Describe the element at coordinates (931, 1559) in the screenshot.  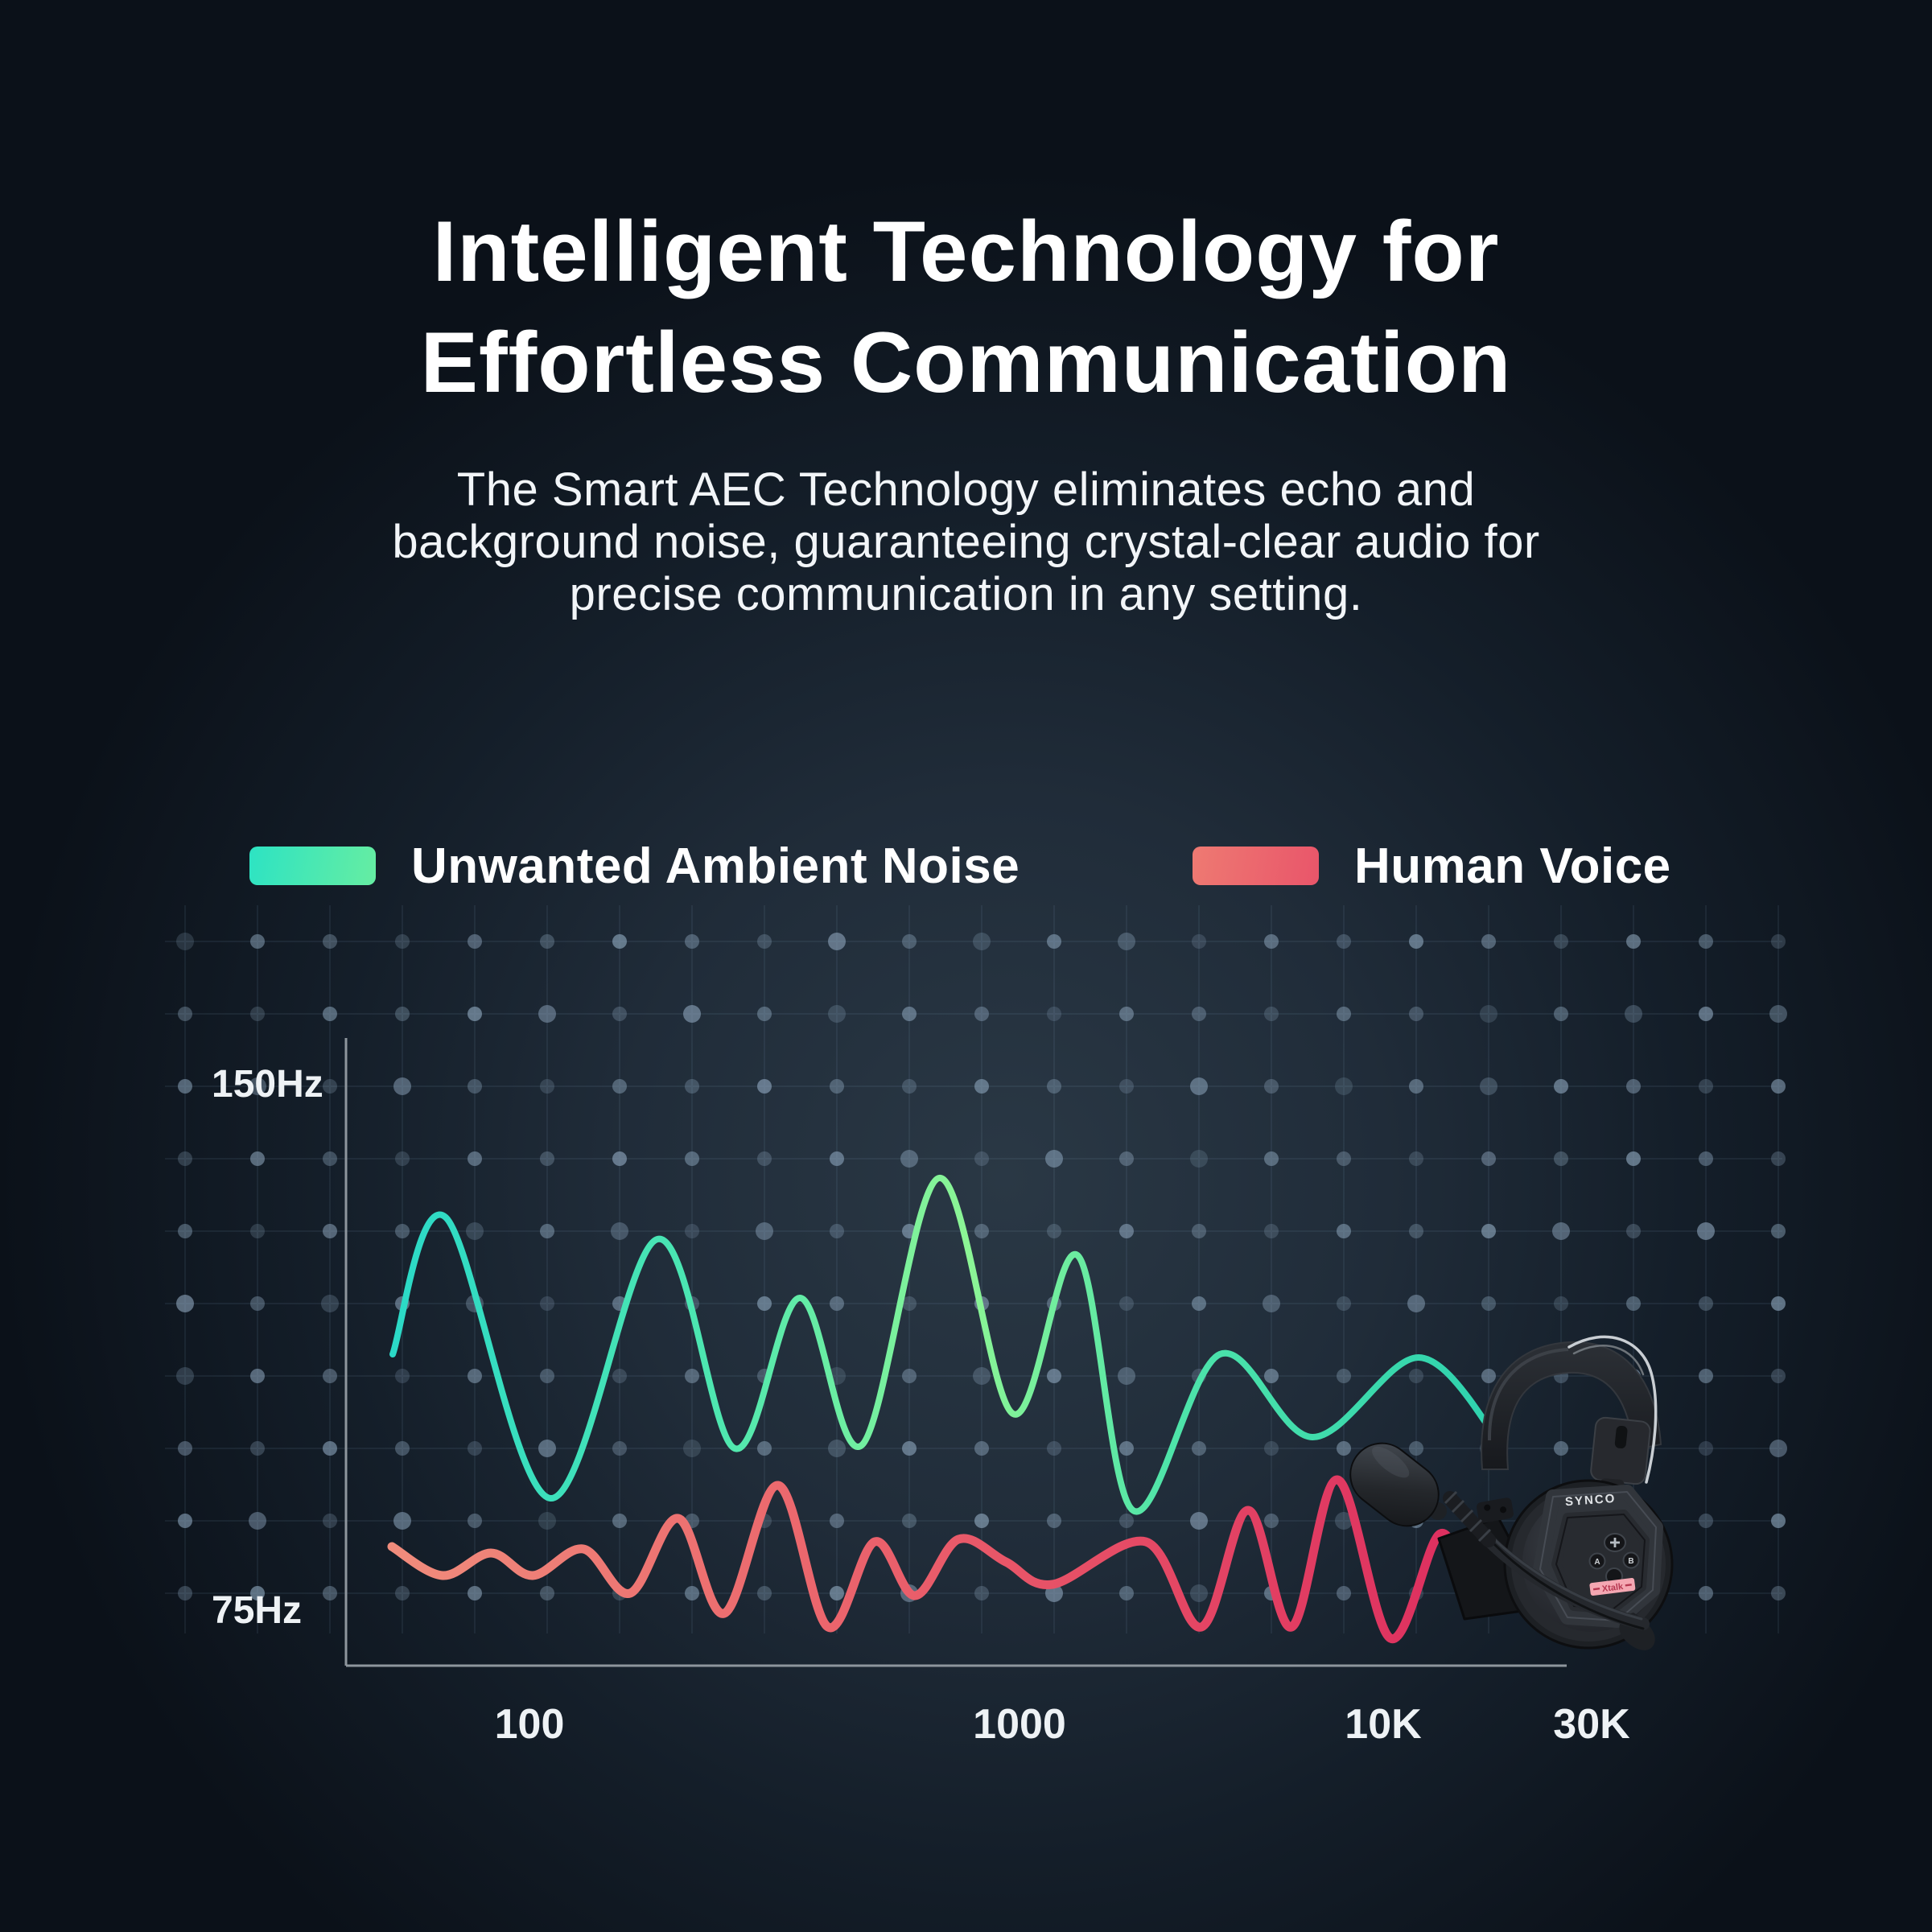
I see `human-voice-wave` at that location.